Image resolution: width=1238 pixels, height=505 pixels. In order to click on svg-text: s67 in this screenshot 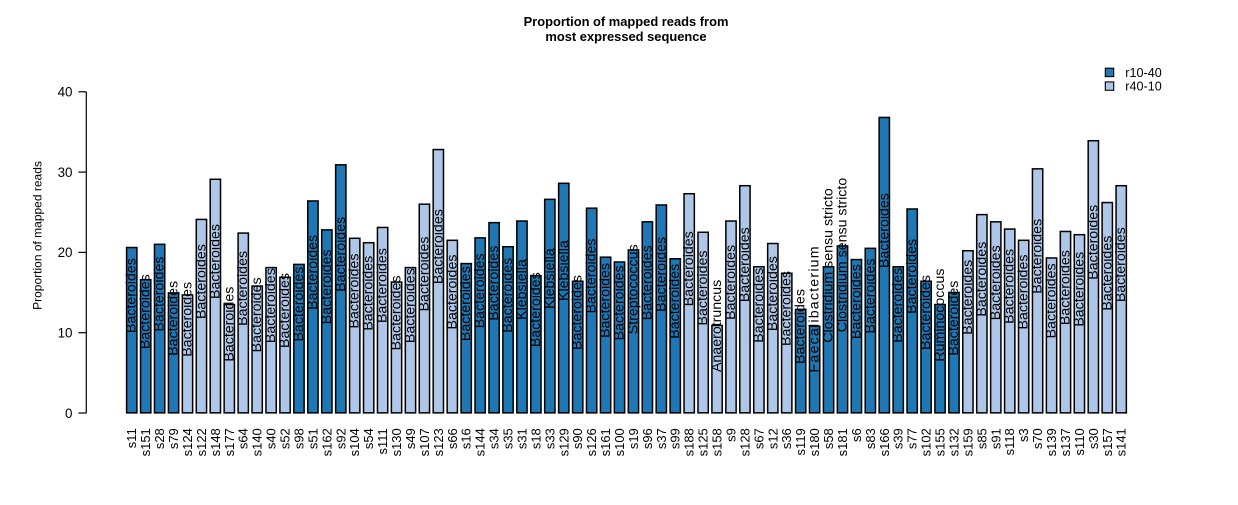, I will do `click(758, 438)`.